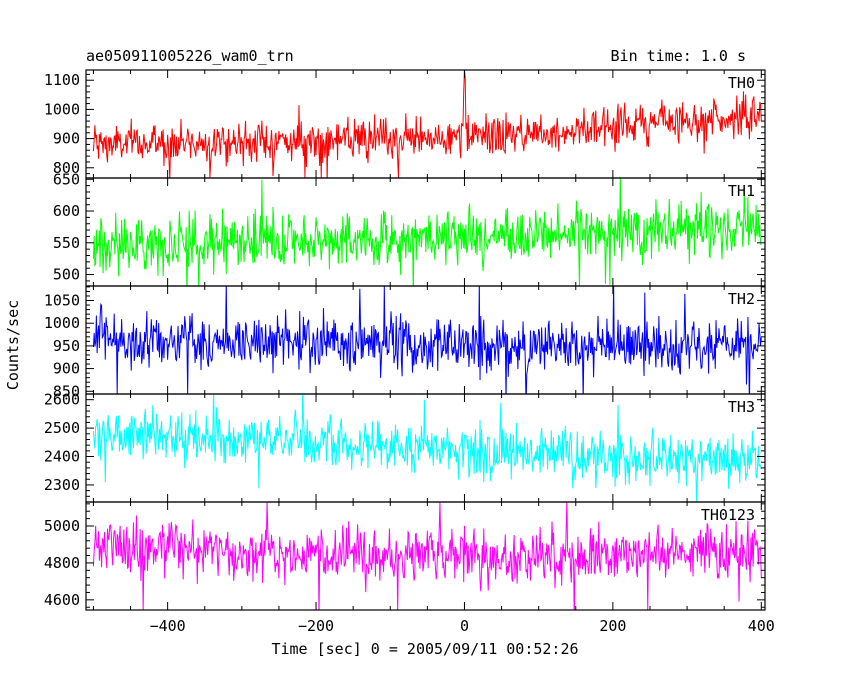 Image resolution: width=850 pixels, height=680 pixels. I want to click on series-th1, so click(427, 232).